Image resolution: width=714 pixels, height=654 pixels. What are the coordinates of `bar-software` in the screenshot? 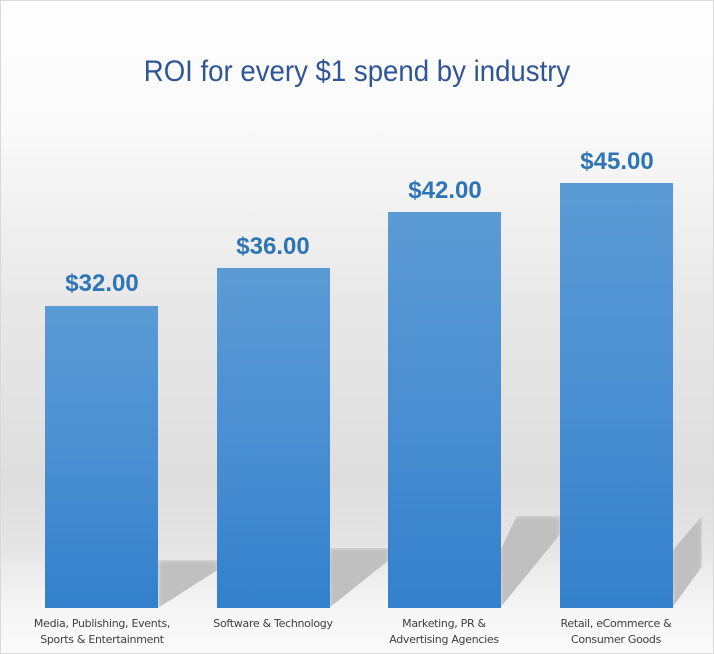 It's located at (273, 438).